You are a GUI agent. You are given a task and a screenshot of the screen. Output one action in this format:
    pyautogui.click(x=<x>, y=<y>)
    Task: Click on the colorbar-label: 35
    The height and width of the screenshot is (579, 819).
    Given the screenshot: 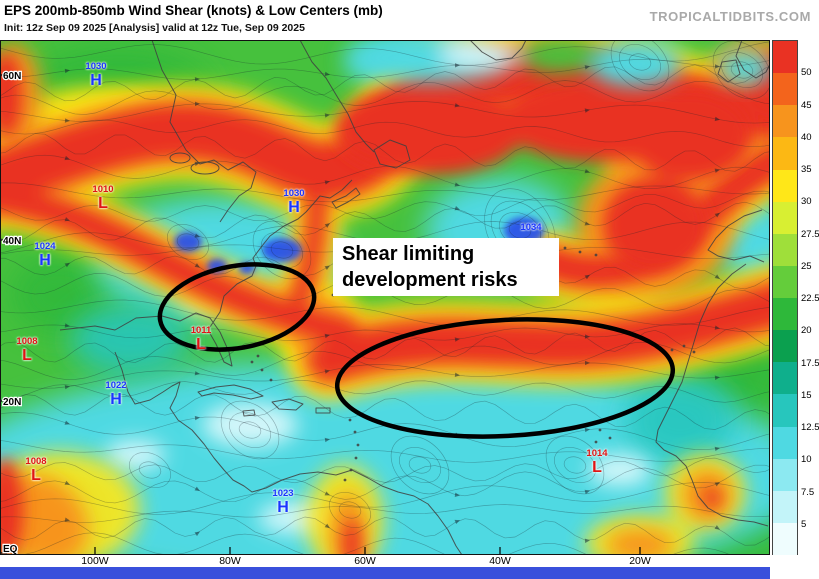 What is the action you would take?
    pyautogui.click(x=806, y=169)
    